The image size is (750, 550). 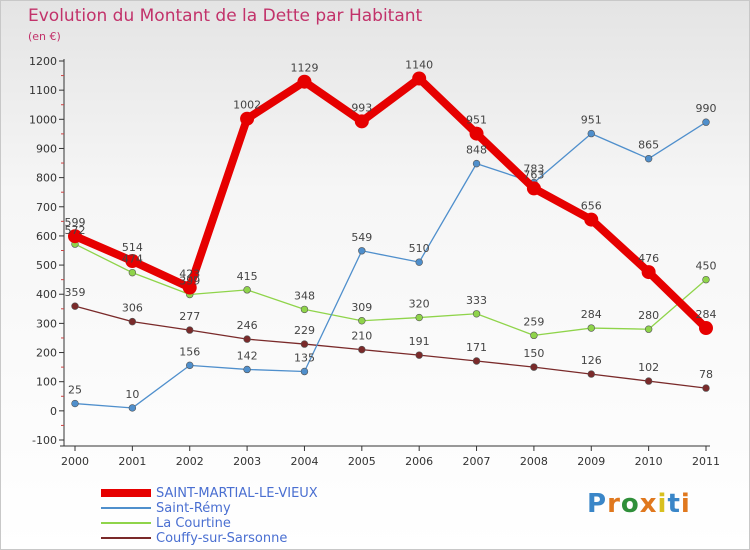 What do you see at coordinates (46, 265) in the screenshot?
I see `y-tick-label: 500` at bounding box center [46, 265].